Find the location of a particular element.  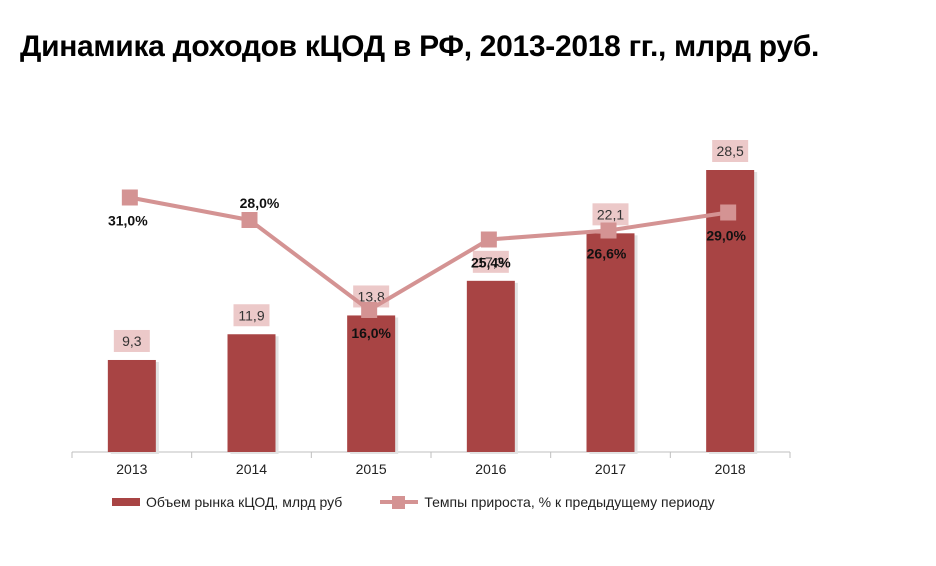

growth-value-label: 25,4% is located at coordinates (491, 263).